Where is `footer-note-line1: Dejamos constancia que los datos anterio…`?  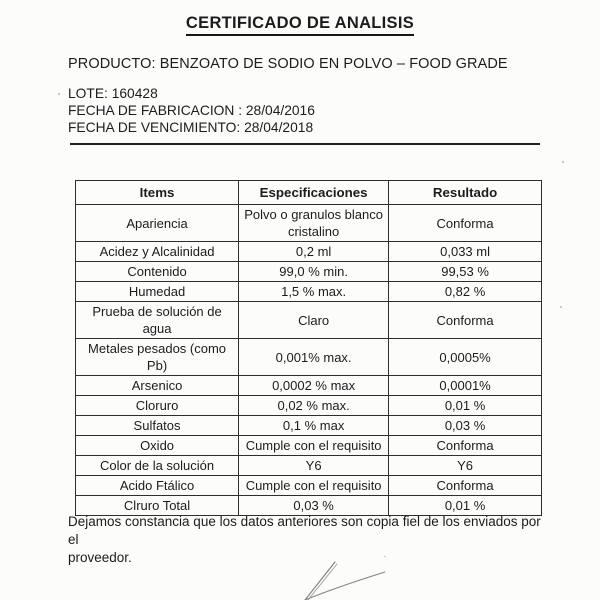
footer-note-line1: Dejamos constancia que los datos anterio… is located at coordinates (304, 530).